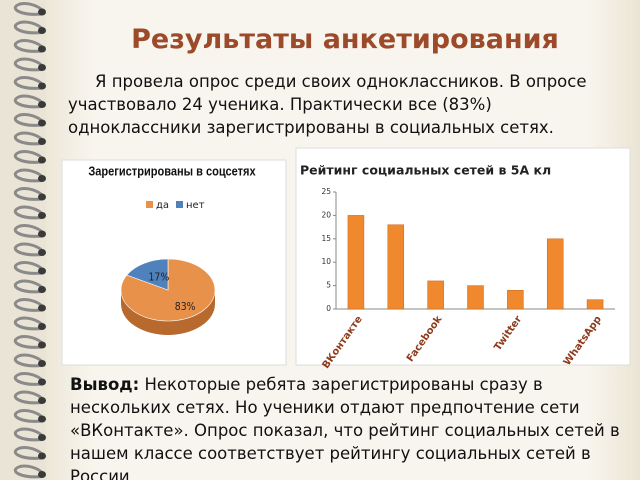  I want to click on pie-slice, so click(147, 274).